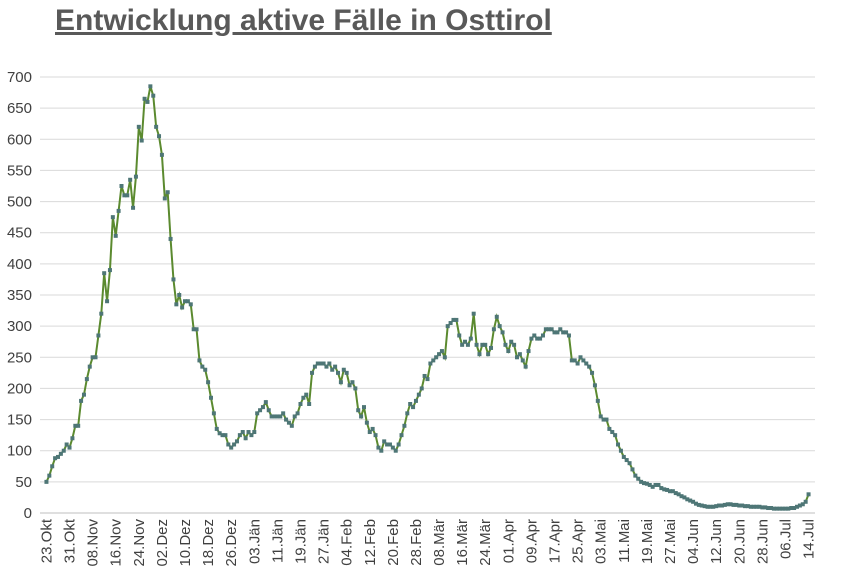 This screenshot has height=579, width=842. What do you see at coordinates (19, 108) in the screenshot?
I see `y-tick-label: 650` at bounding box center [19, 108].